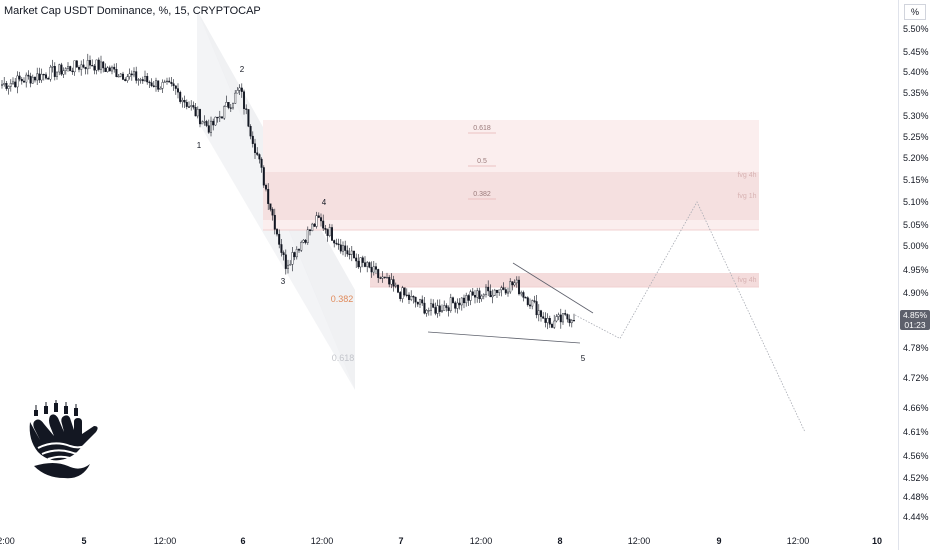 This screenshot has width=932, height=550. What do you see at coordinates (283, 281) in the screenshot?
I see `wave-label: 3` at bounding box center [283, 281].